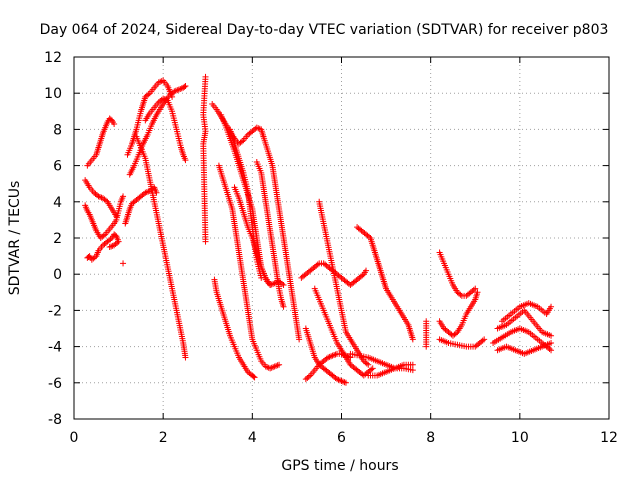 The height and width of the screenshot is (480, 640). I want to click on x-axis-label: GPS time / hours, so click(339, 466).